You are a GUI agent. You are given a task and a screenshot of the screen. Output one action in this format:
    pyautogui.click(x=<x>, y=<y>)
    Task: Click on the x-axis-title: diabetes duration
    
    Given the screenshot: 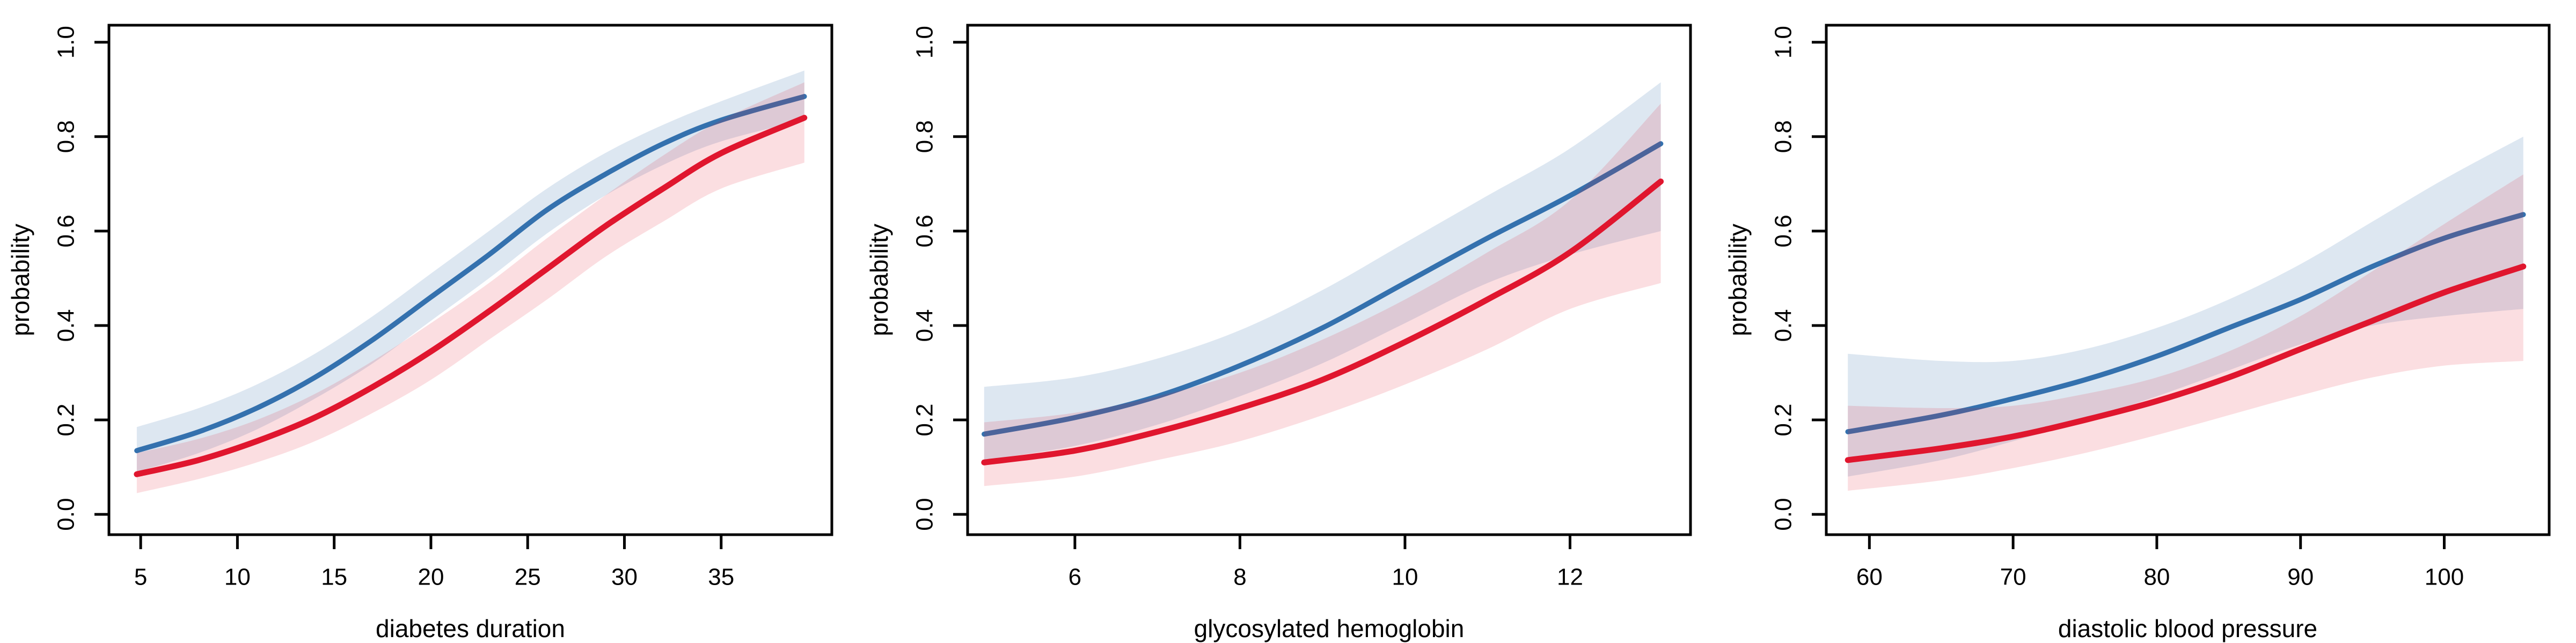 What is the action you would take?
    pyautogui.click(x=470, y=629)
    